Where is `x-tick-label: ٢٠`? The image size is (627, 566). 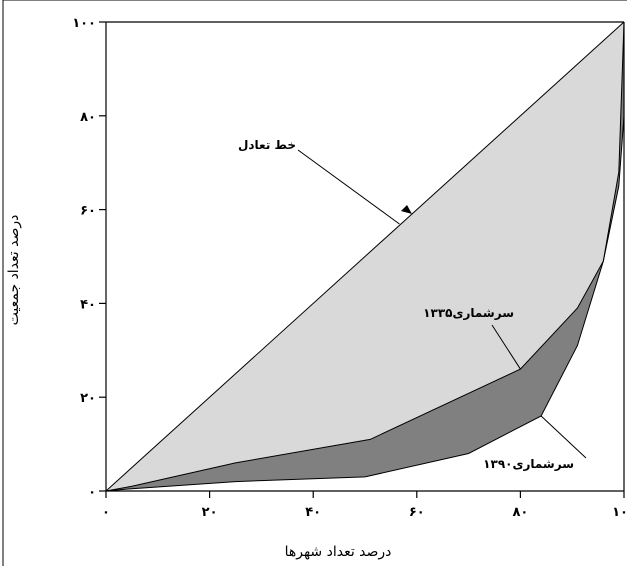
x-tick-label: ٢٠ is located at coordinates (210, 512).